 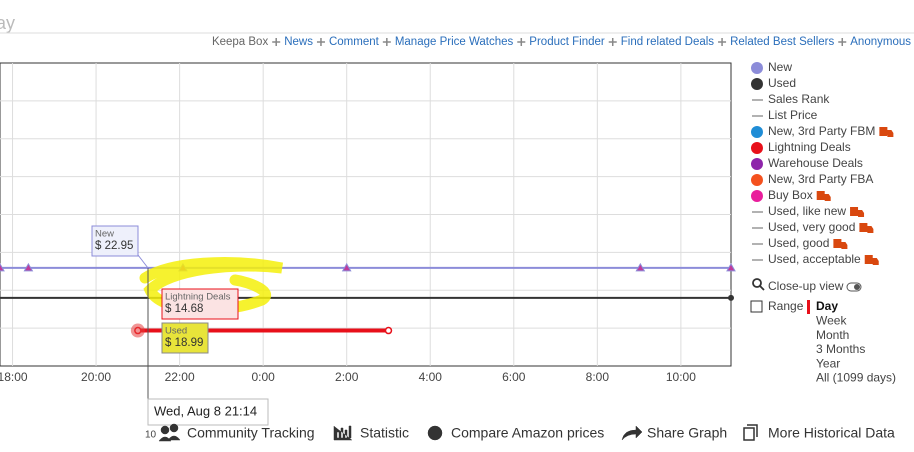 What do you see at coordinates (831, 433) in the screenshot?
I see `toolbar-item: More Historical Data` at bounding box center [831, 433].